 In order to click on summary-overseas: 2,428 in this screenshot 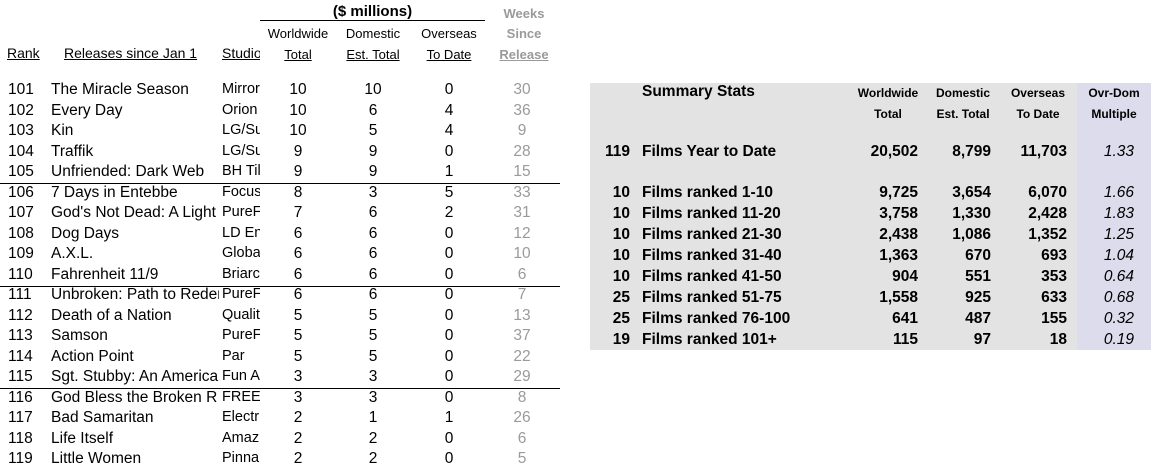, I will do `click(1047, 213)`.